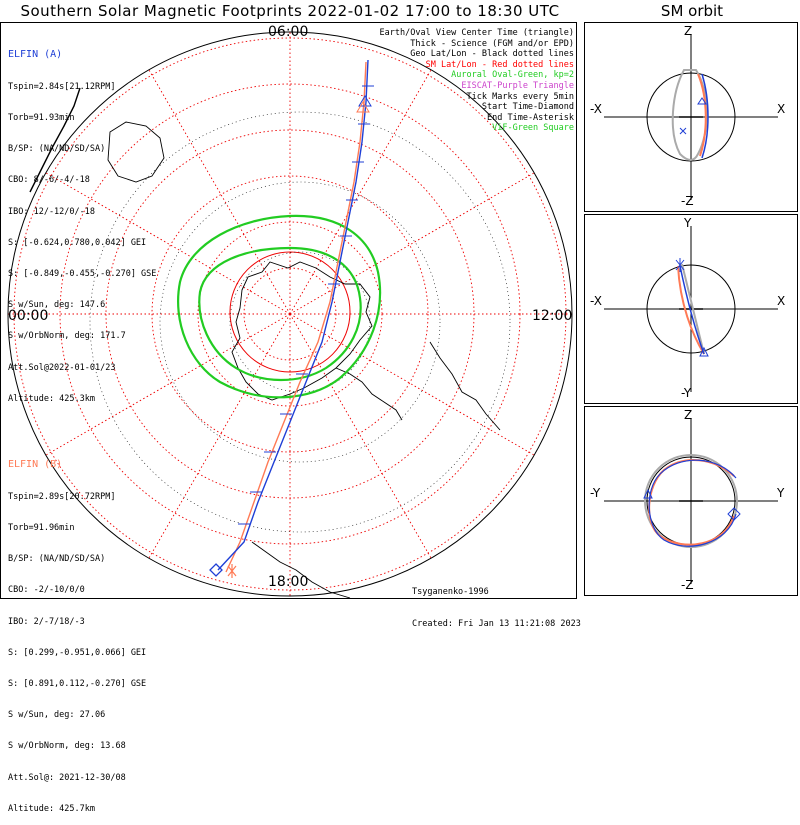 This screenshot has width=800, height=825. I want to click on elfin-a-line: Altitude: 425.3km, so click(51, 398).